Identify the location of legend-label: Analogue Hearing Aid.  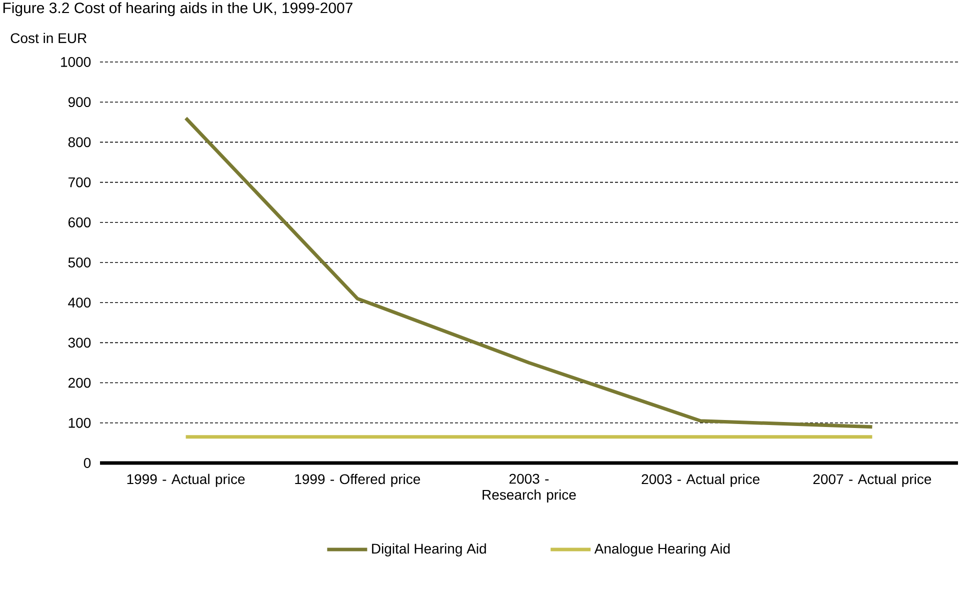
(662, 549).